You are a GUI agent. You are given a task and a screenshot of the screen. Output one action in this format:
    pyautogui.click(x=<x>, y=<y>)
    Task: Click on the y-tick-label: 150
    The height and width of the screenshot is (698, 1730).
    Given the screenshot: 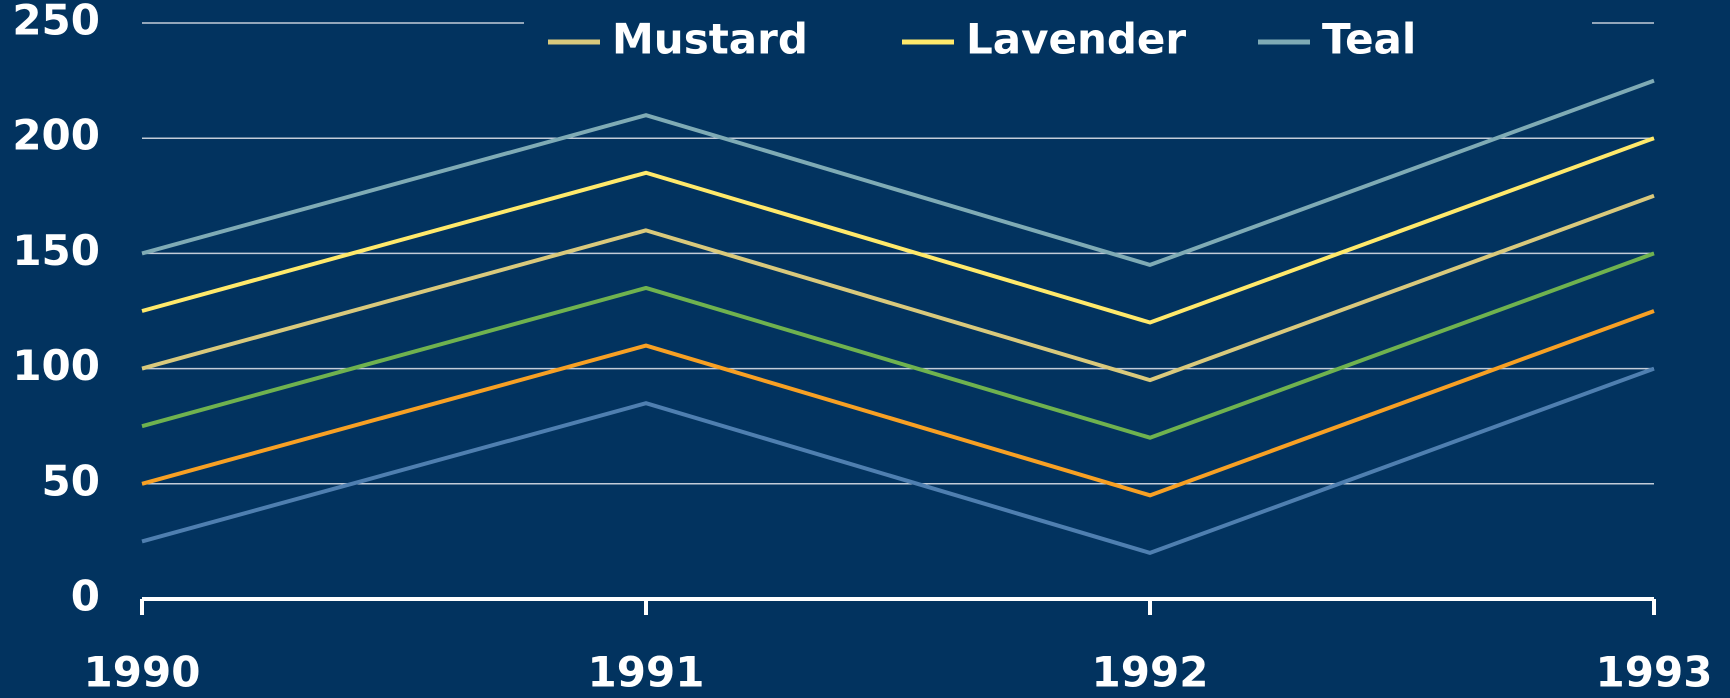 What is the action you would take?
    pyautogui.click(x=56, y=250)
    